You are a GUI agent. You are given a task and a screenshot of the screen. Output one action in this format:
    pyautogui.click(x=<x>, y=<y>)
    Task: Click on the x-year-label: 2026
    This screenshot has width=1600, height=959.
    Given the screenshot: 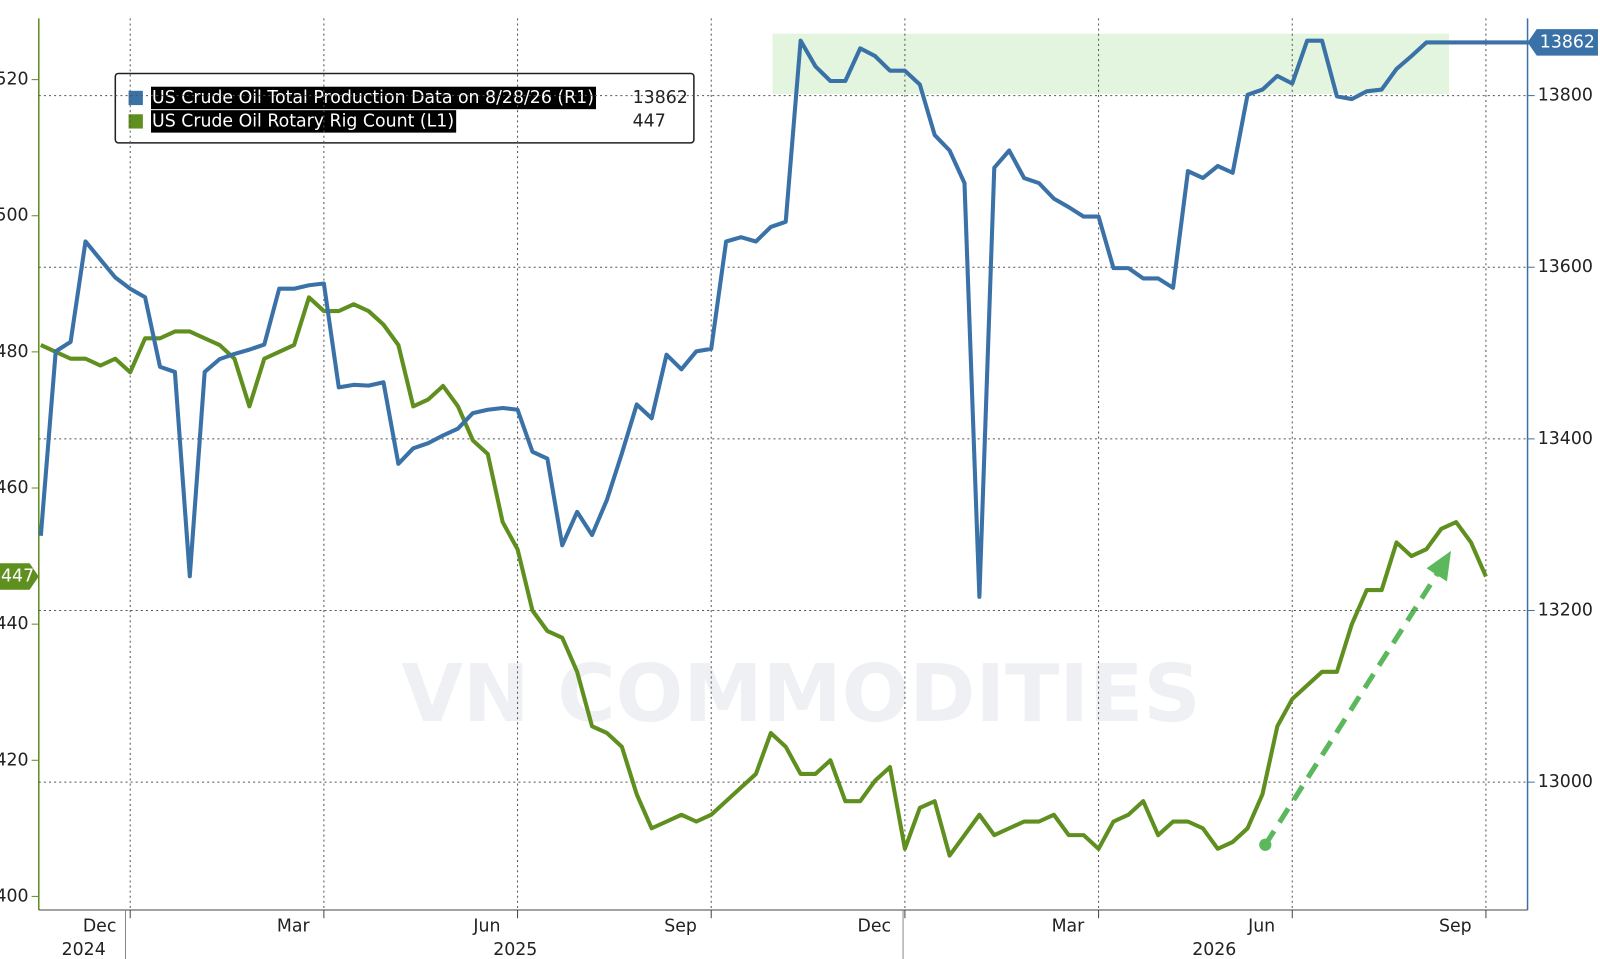 What is the action you would take?
    pyautogui.click(x=1214, y=949)
    